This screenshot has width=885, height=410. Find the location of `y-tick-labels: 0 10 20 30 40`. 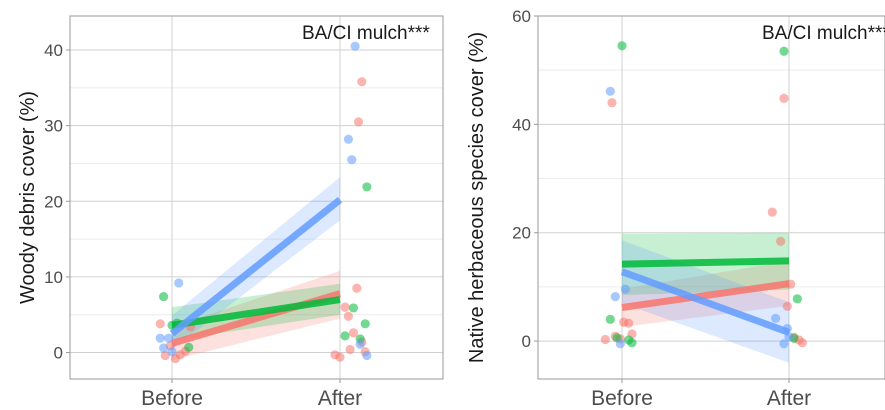

y-tick-labels: 0 10 20 30 40 is located at coordinates (57, 202).